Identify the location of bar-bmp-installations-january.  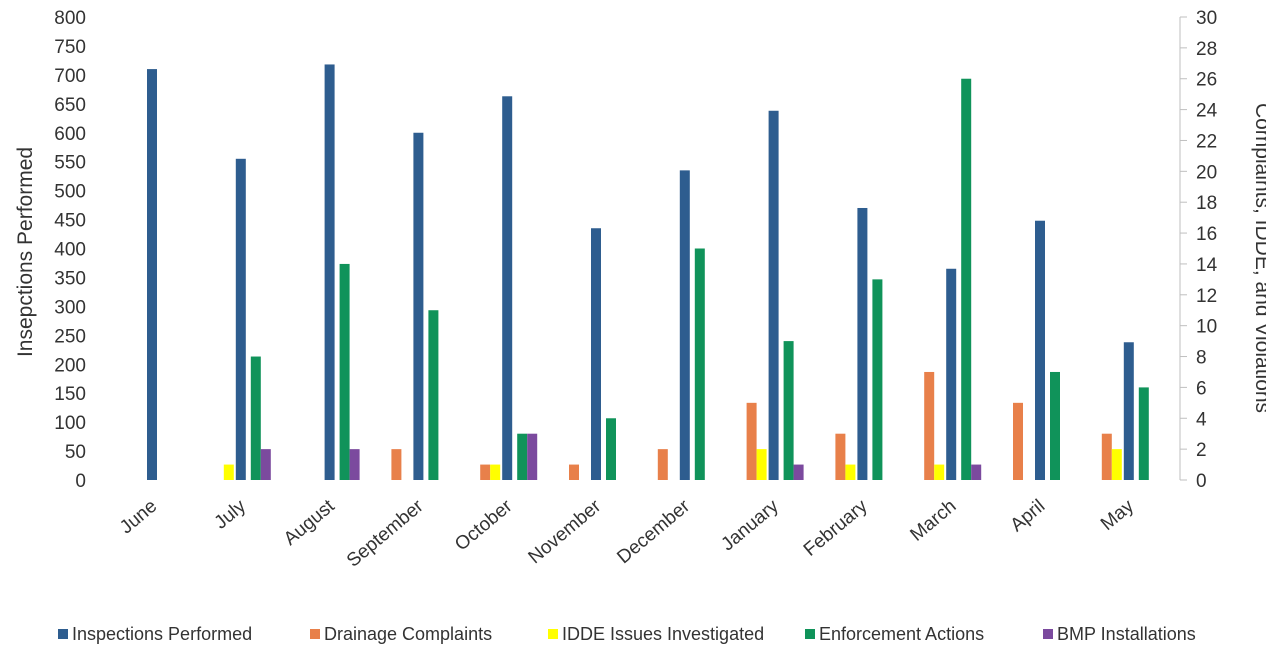
(798, 472).